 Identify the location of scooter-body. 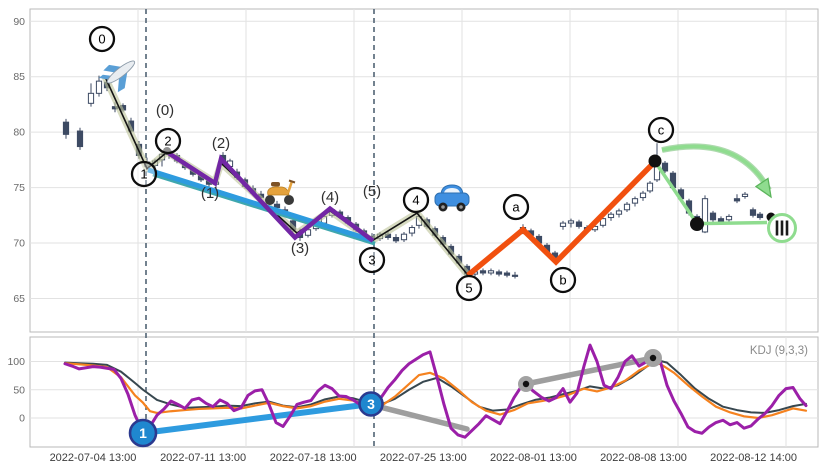
(278, 191).